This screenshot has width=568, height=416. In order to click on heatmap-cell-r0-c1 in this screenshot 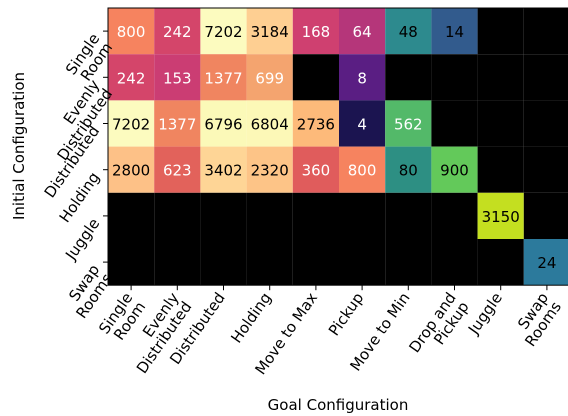, I will do `click(177, 31)`.